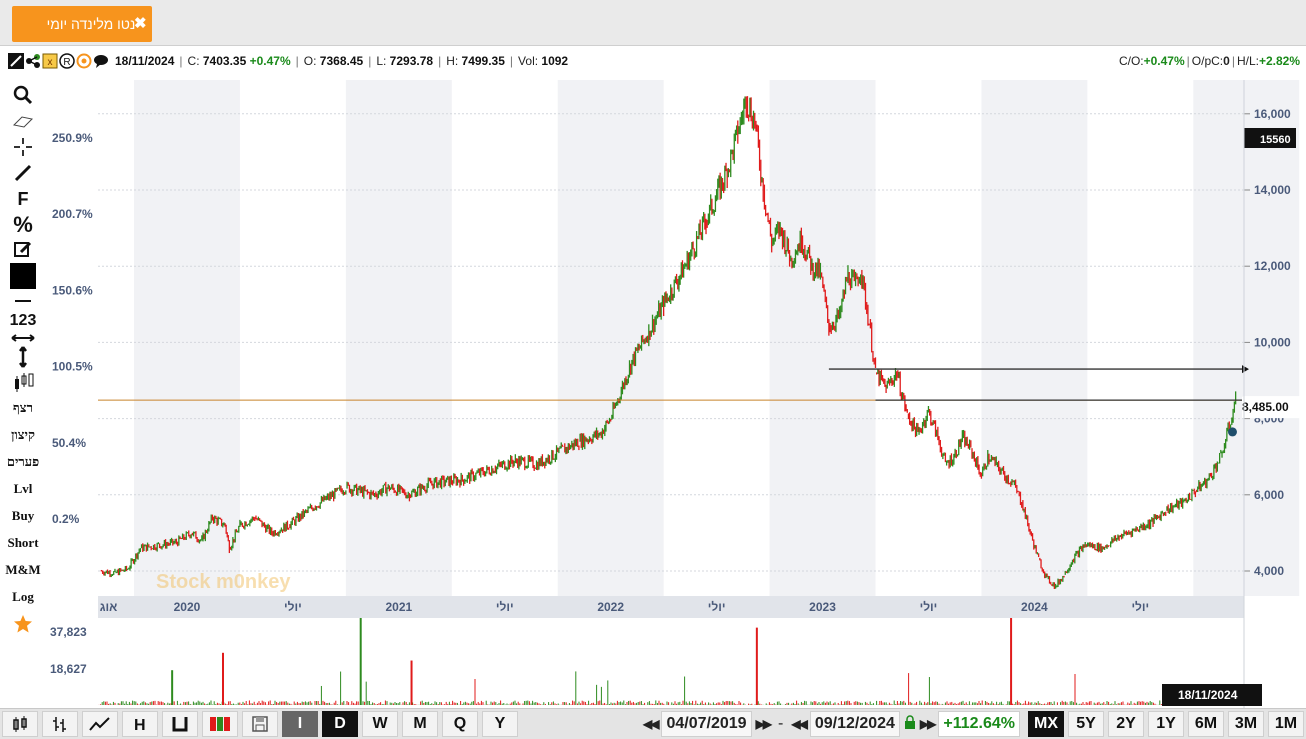 The height and width of the screenshot is (739, 1306). Describe the element at coordinates (23, 488) in the screenshot. I see `sidebar-word-lvl: Lvl` at that location.